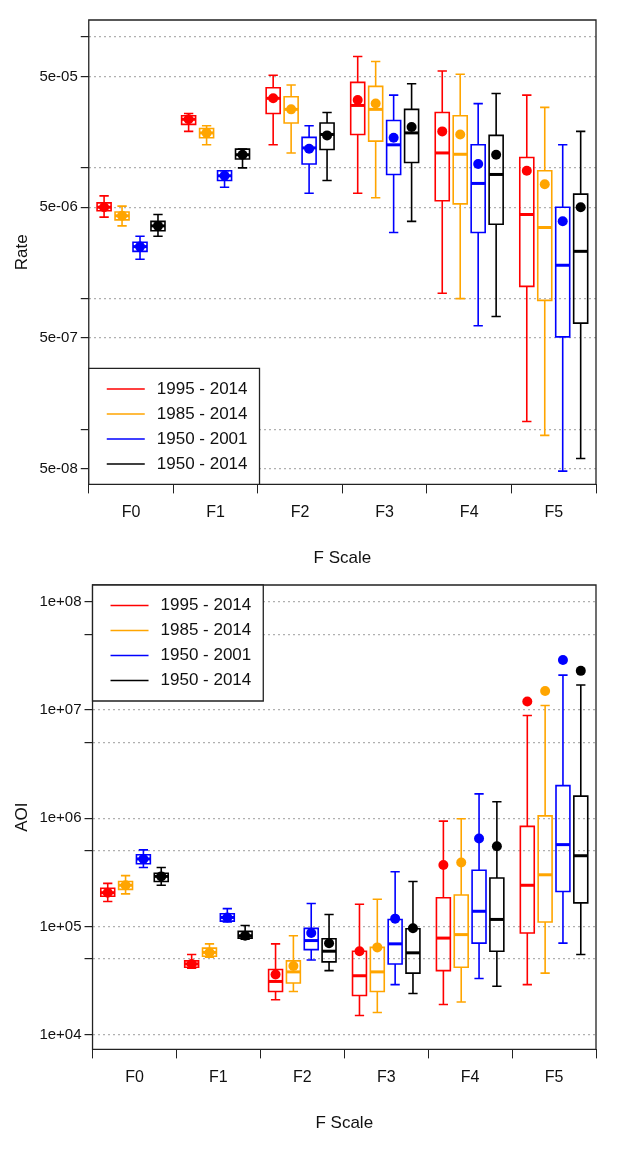  I want to click on y-tick-label: 1e+06, so click(60, 817).